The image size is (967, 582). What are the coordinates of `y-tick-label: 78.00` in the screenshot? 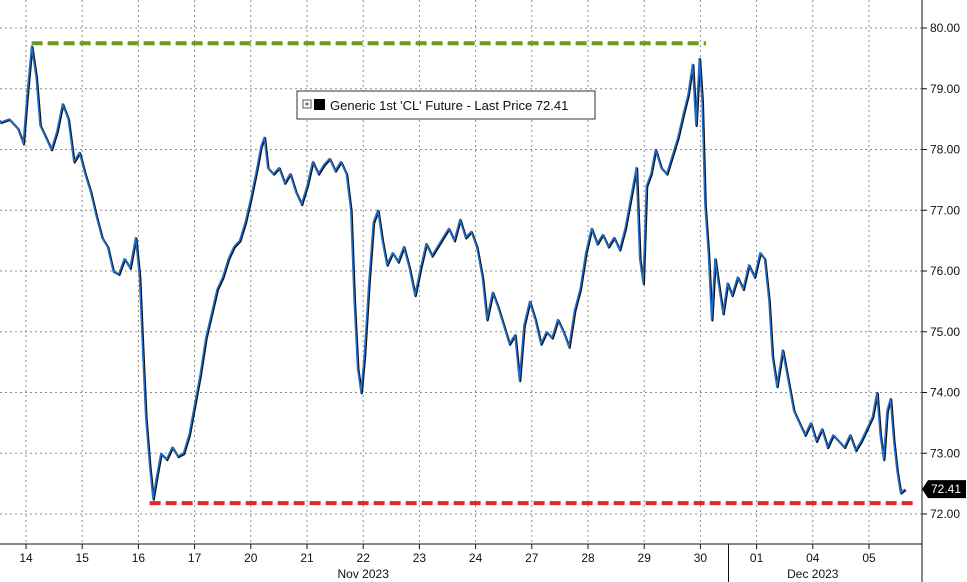 It's located at (945, 150).